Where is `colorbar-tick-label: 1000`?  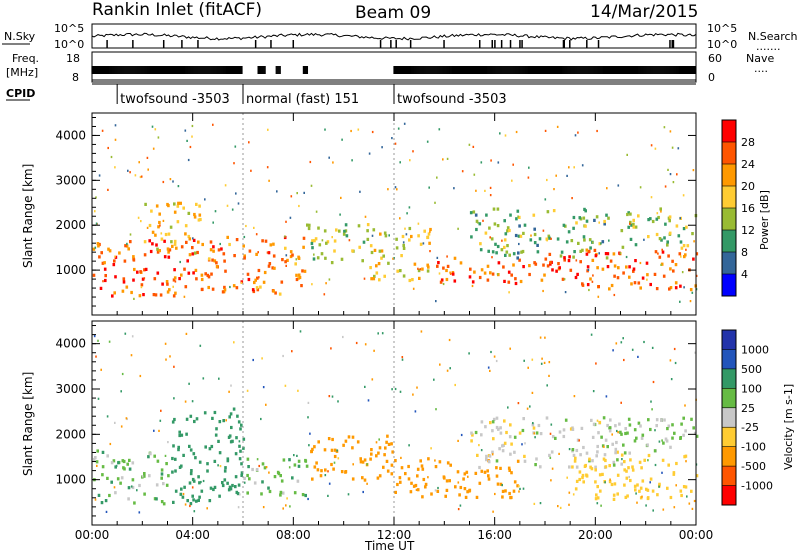
colorbar-tick-label: 1000 is located at coordinates (755, 349).